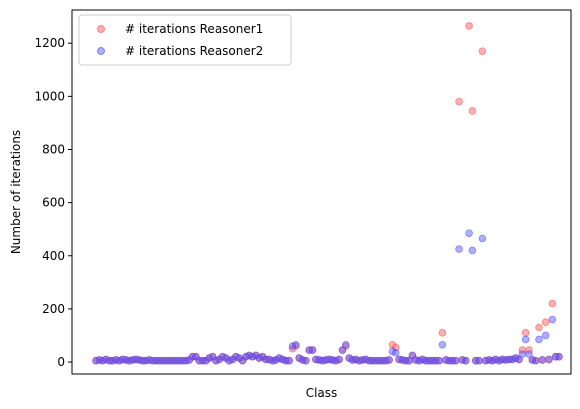 The image size is (580, 409). I want to click on y-tick-label: 0, so click(61, 362).